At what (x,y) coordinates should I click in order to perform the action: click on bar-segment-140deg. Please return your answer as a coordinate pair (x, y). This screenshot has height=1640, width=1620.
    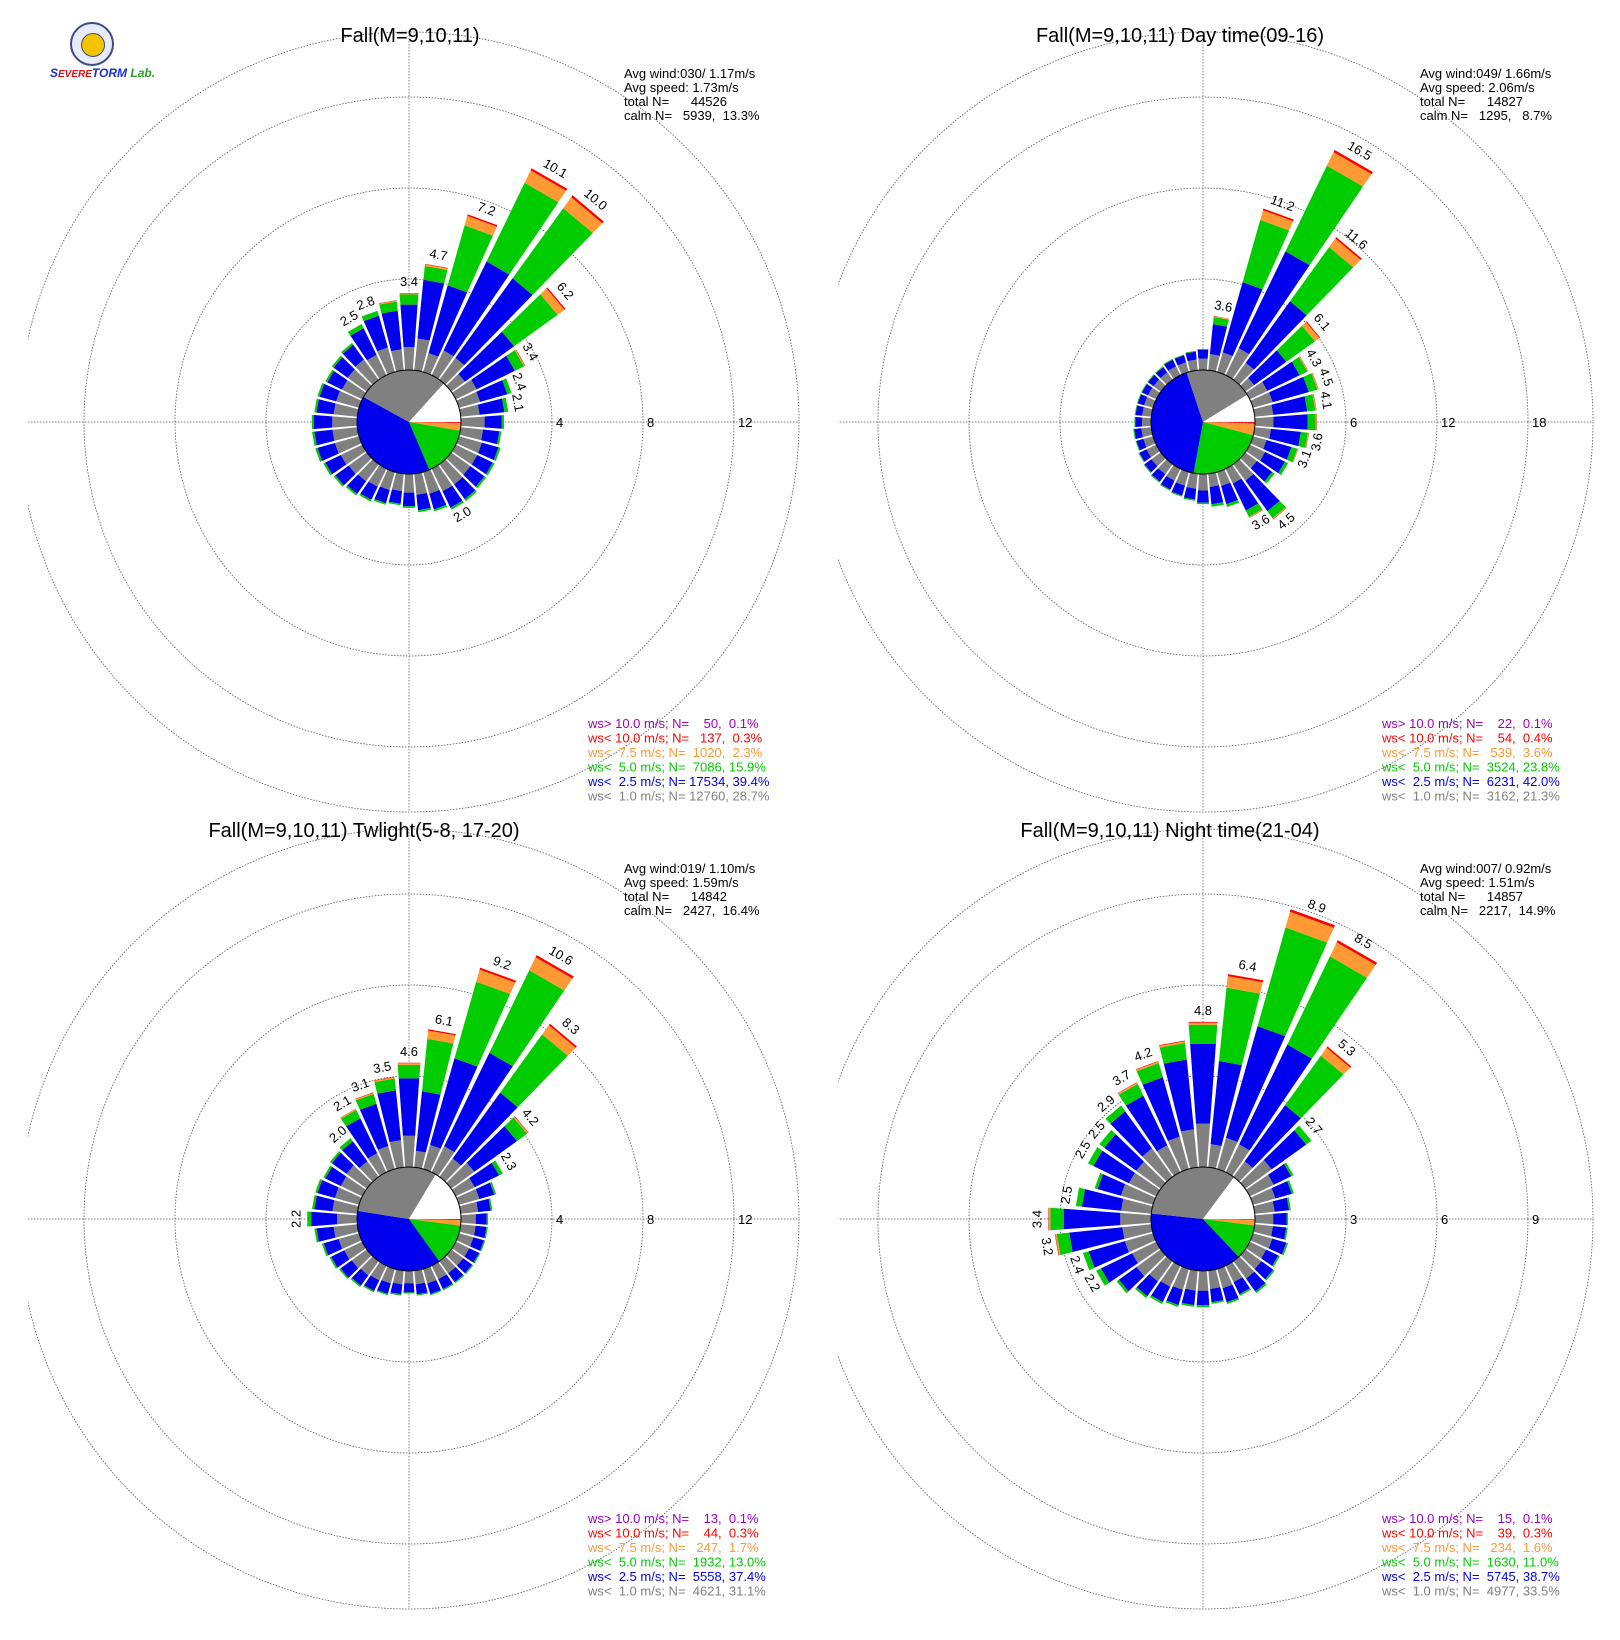
    Looking at the image, I should click on (447, 1265).